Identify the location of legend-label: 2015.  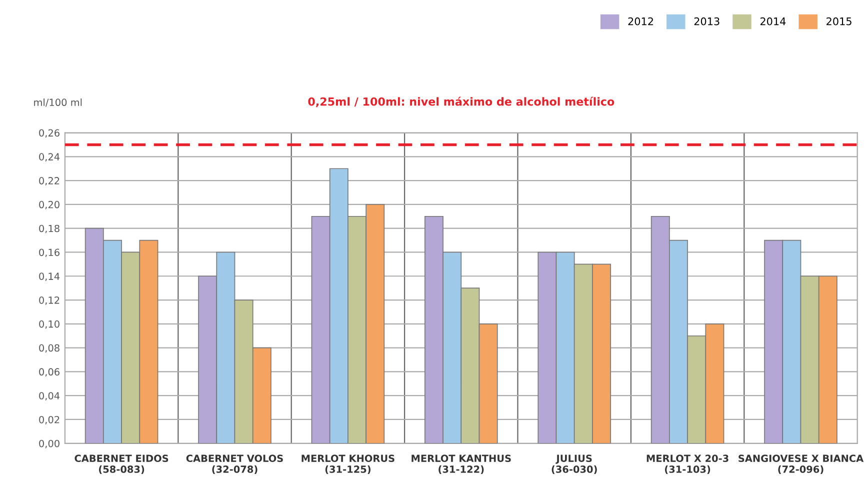
(839, 21).